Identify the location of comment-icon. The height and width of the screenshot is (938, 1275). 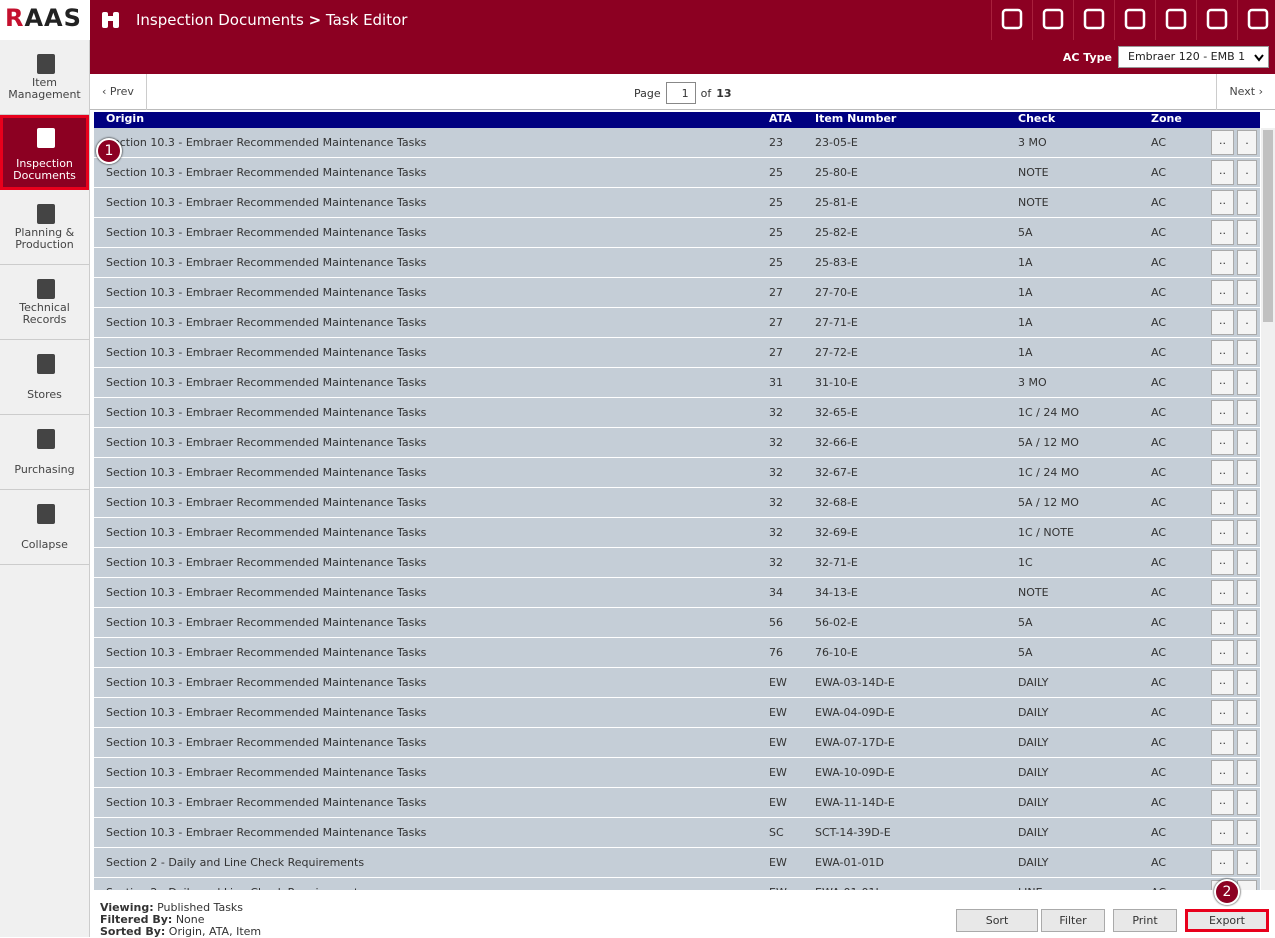
(1052, 20).